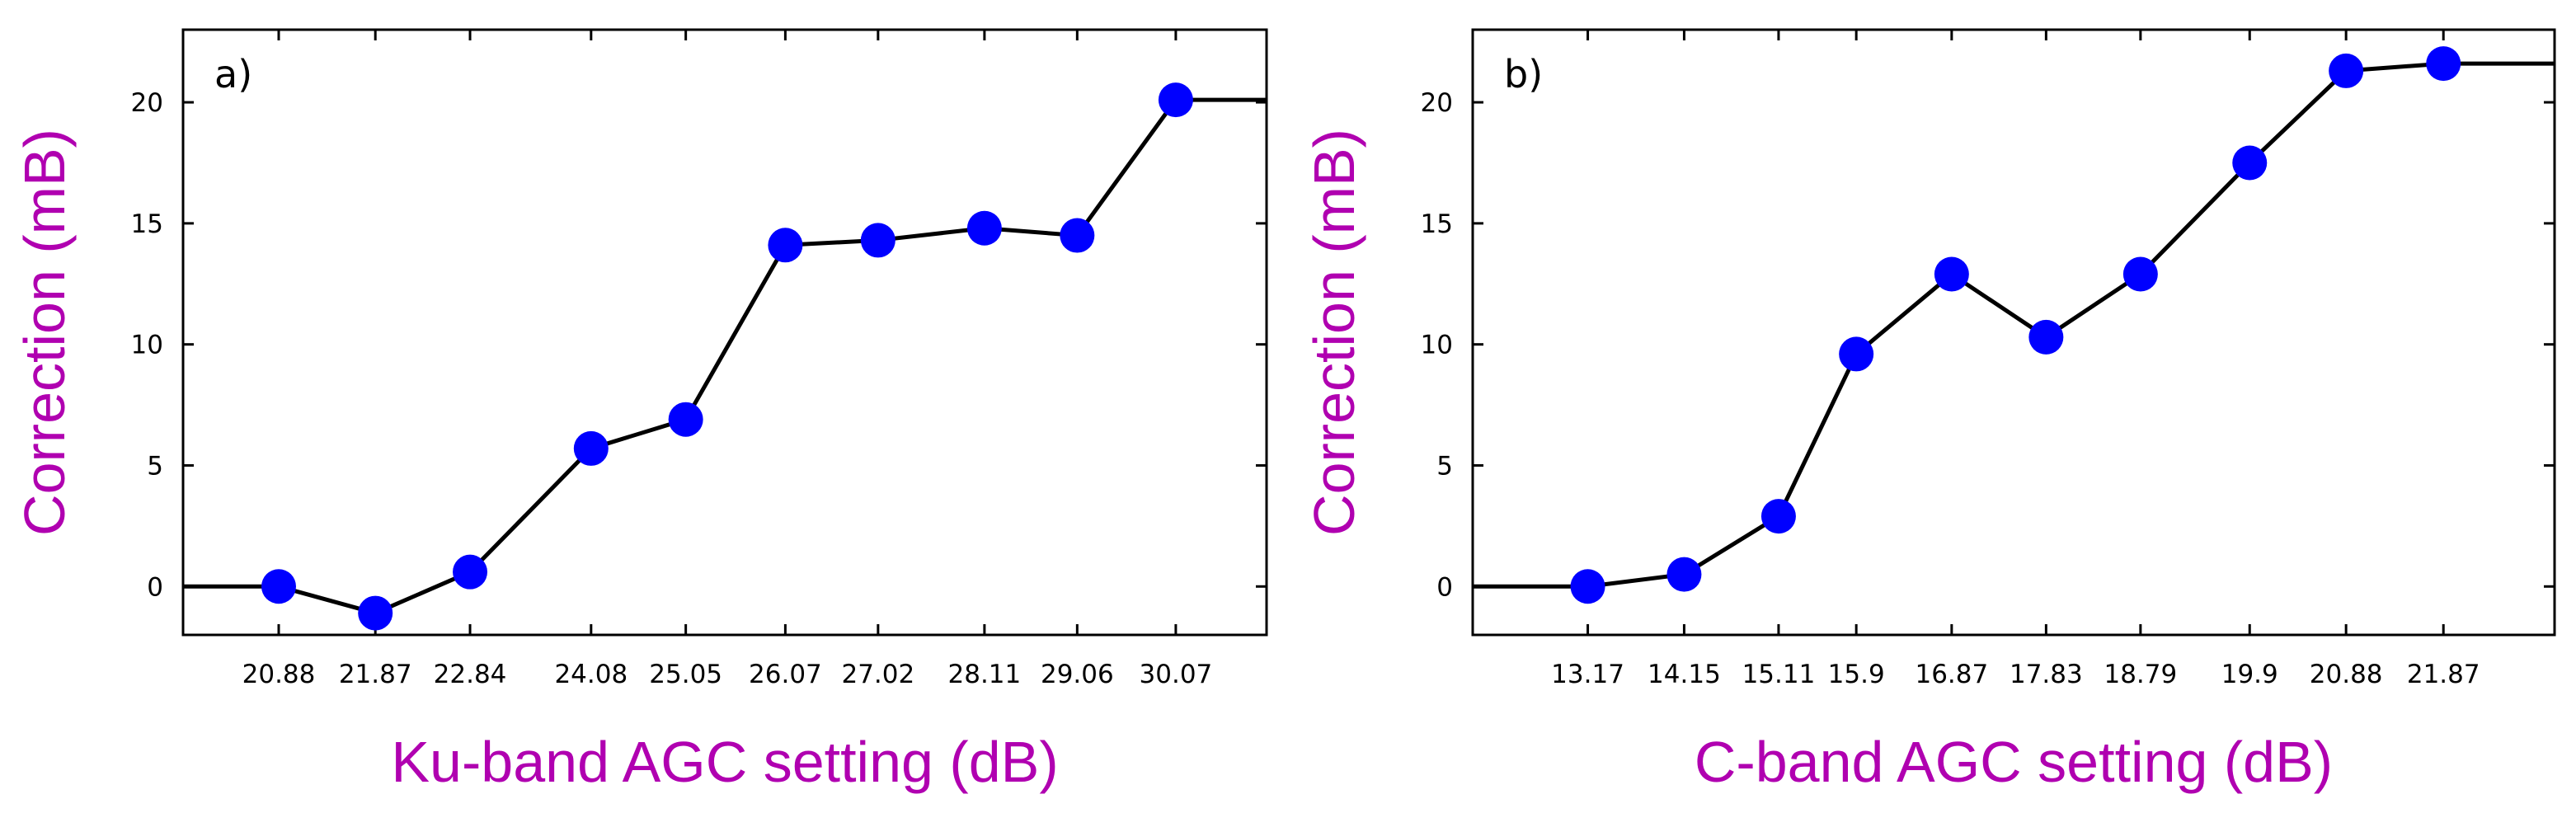 The width and height of the screenshot is (2576, 813). I want to click on x-tick-label: 28.11, so click(985, 674).